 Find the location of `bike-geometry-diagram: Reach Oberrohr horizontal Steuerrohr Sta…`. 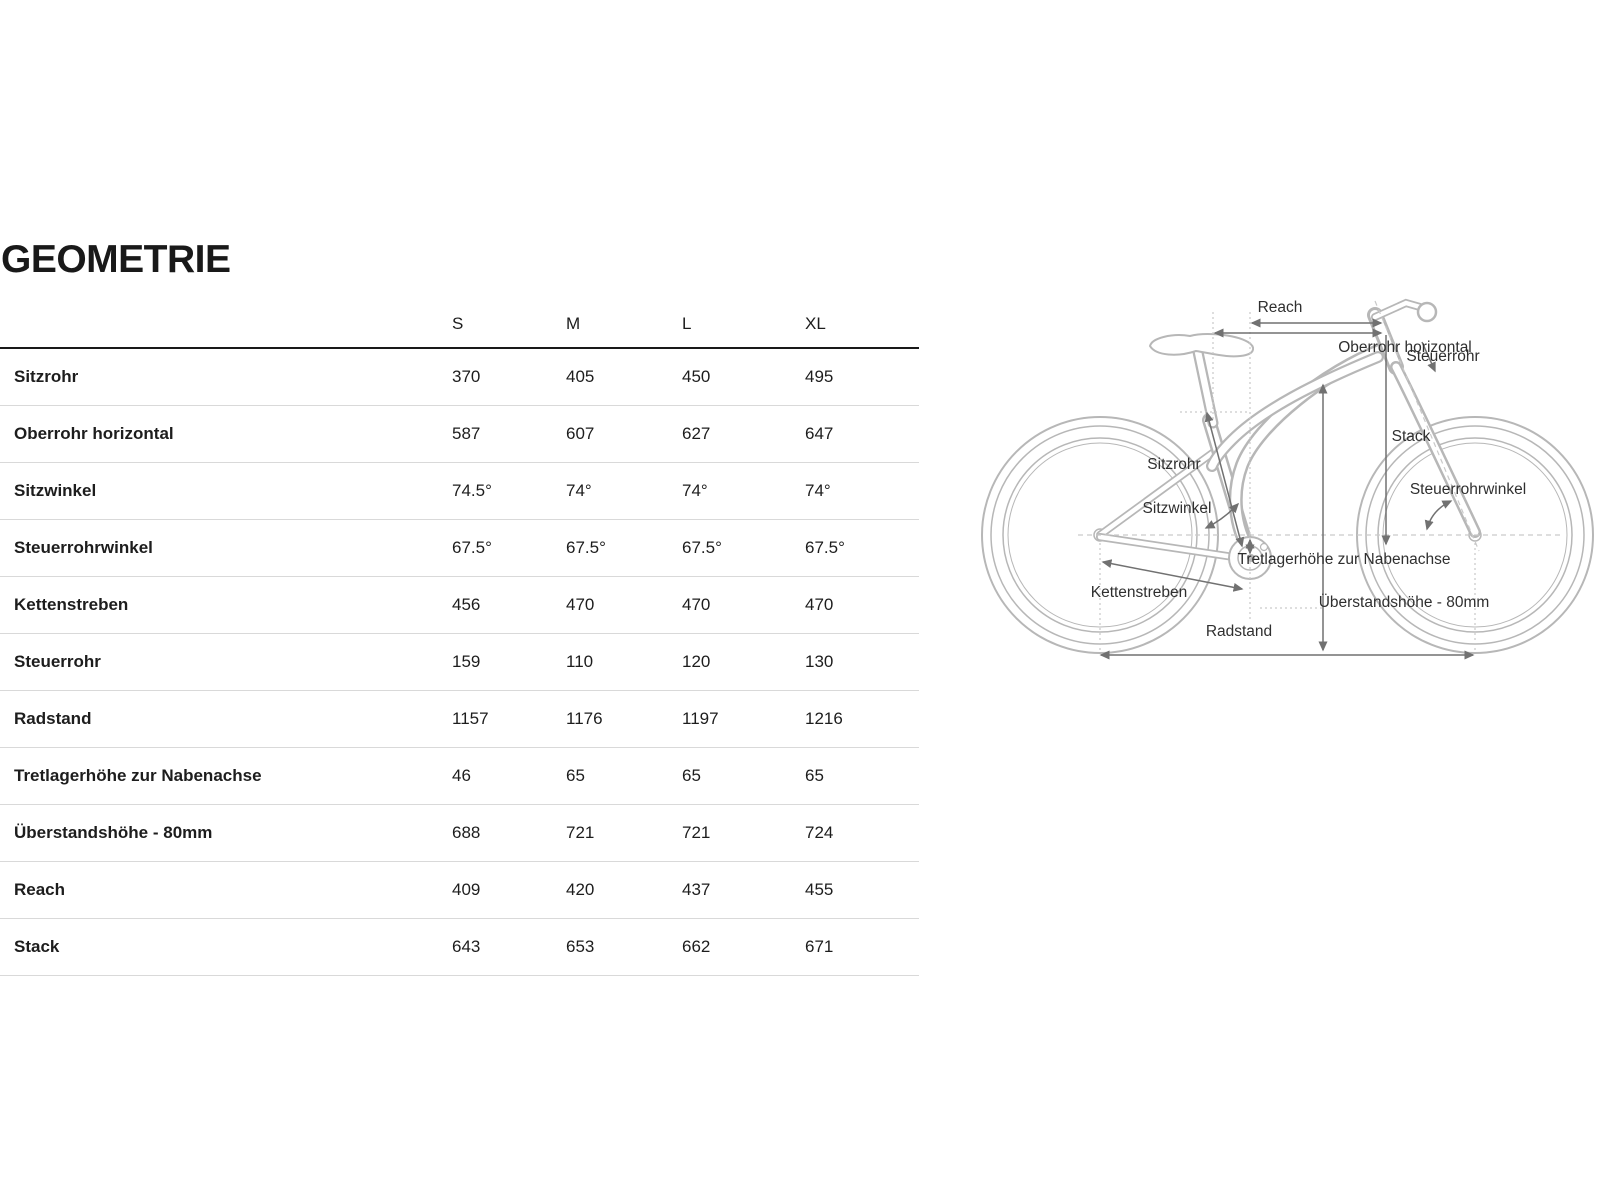

bike-geometry-diagram: Reach Oberrohr horizontal Steuerrohr Sta… is located at coordinates (1287, 479).